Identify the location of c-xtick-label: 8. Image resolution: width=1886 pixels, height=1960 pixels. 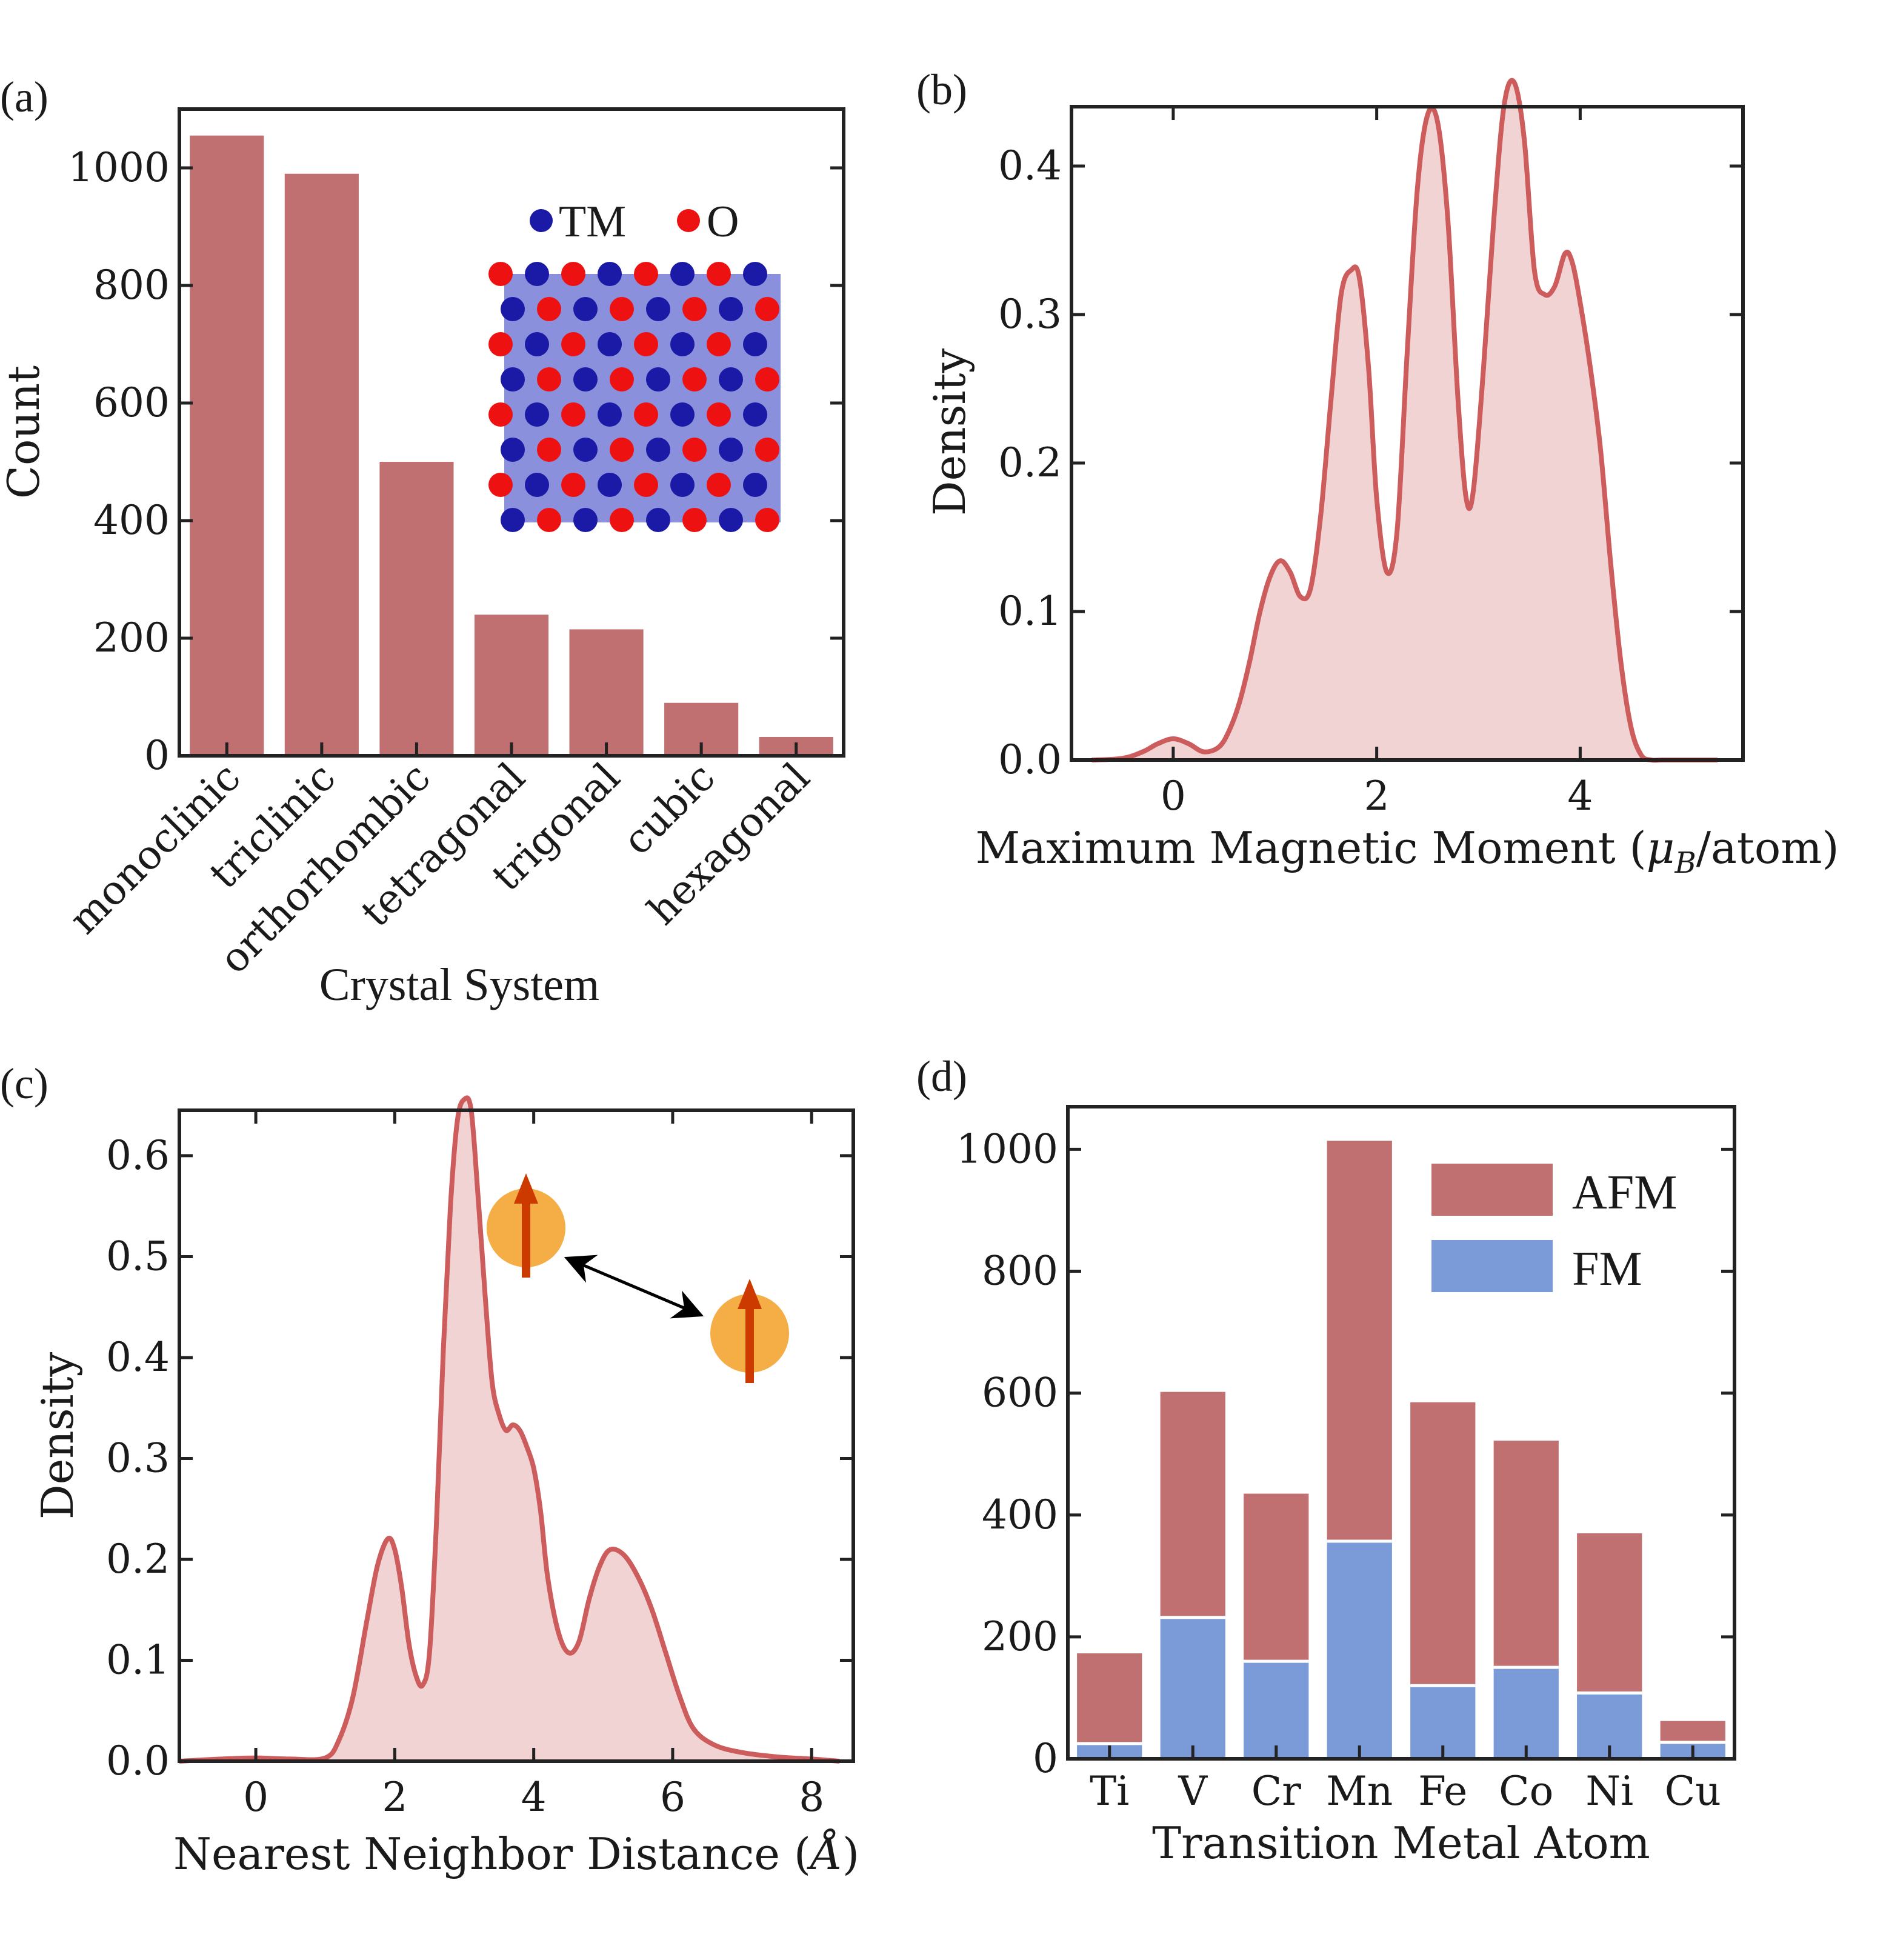
(811, 1797).